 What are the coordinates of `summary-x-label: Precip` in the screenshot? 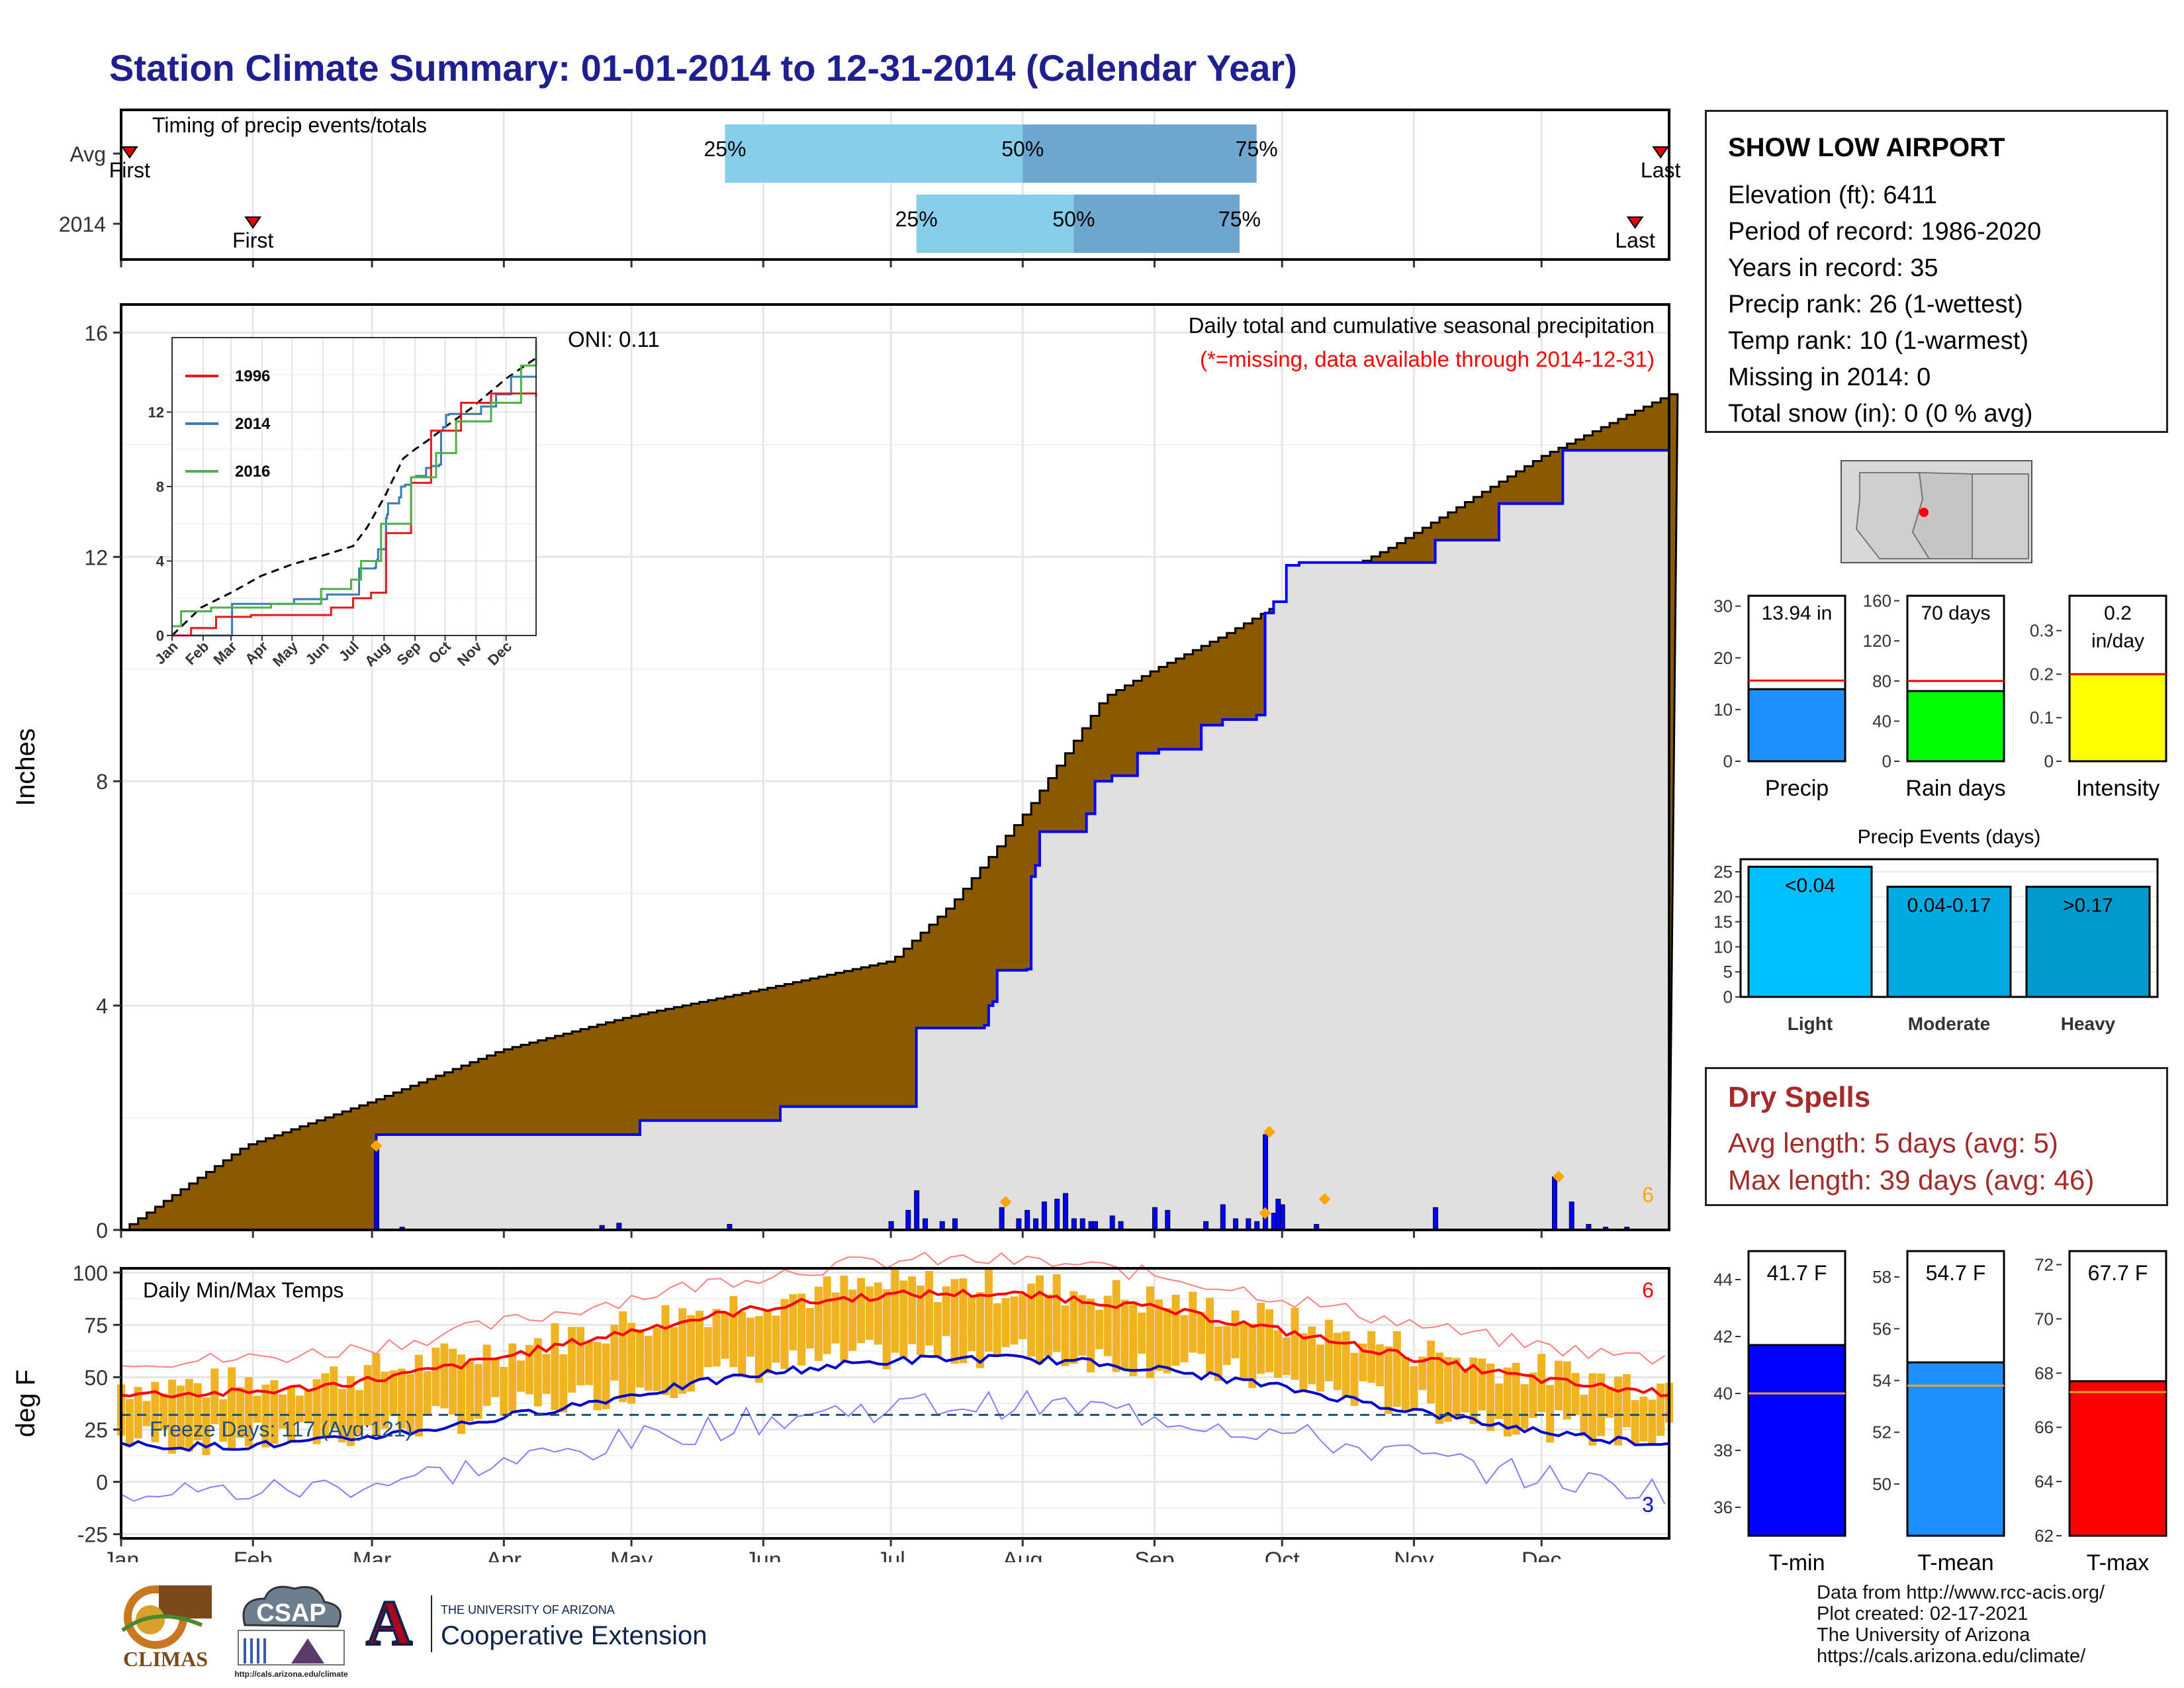 It's located at (1797, 788).